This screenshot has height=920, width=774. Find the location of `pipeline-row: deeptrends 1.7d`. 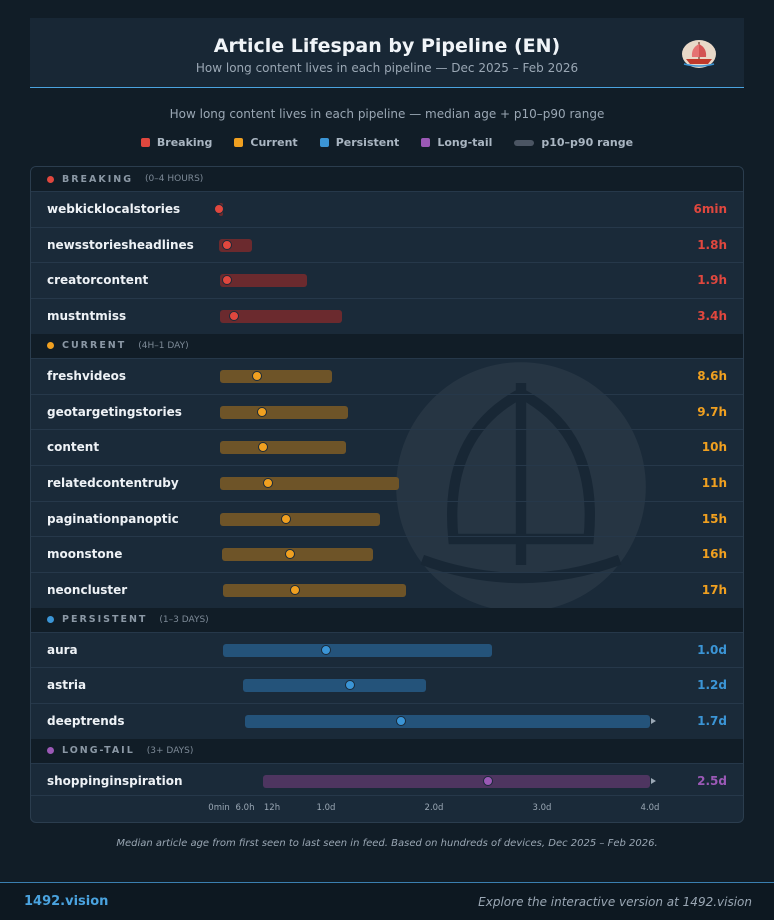

pipeline-row: deeptrends 1.7d is located at coordinates (387, 721).